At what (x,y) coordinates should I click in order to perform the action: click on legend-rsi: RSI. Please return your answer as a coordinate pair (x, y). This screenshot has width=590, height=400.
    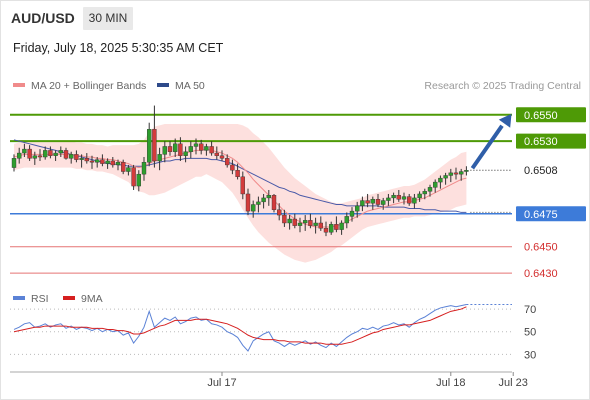
    Looking at the image, I should click on (31, 299).